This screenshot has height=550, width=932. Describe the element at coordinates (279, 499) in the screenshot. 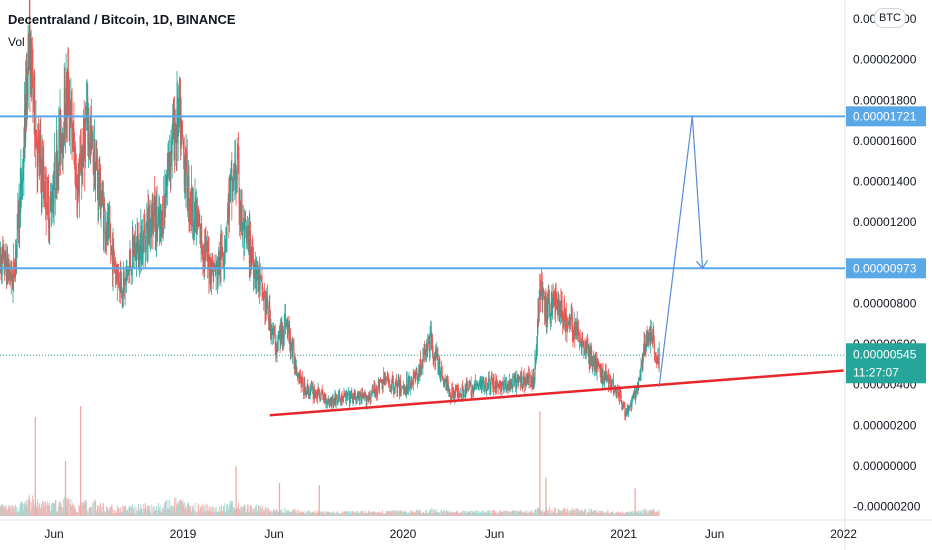

I see `volume-spike` at that location.